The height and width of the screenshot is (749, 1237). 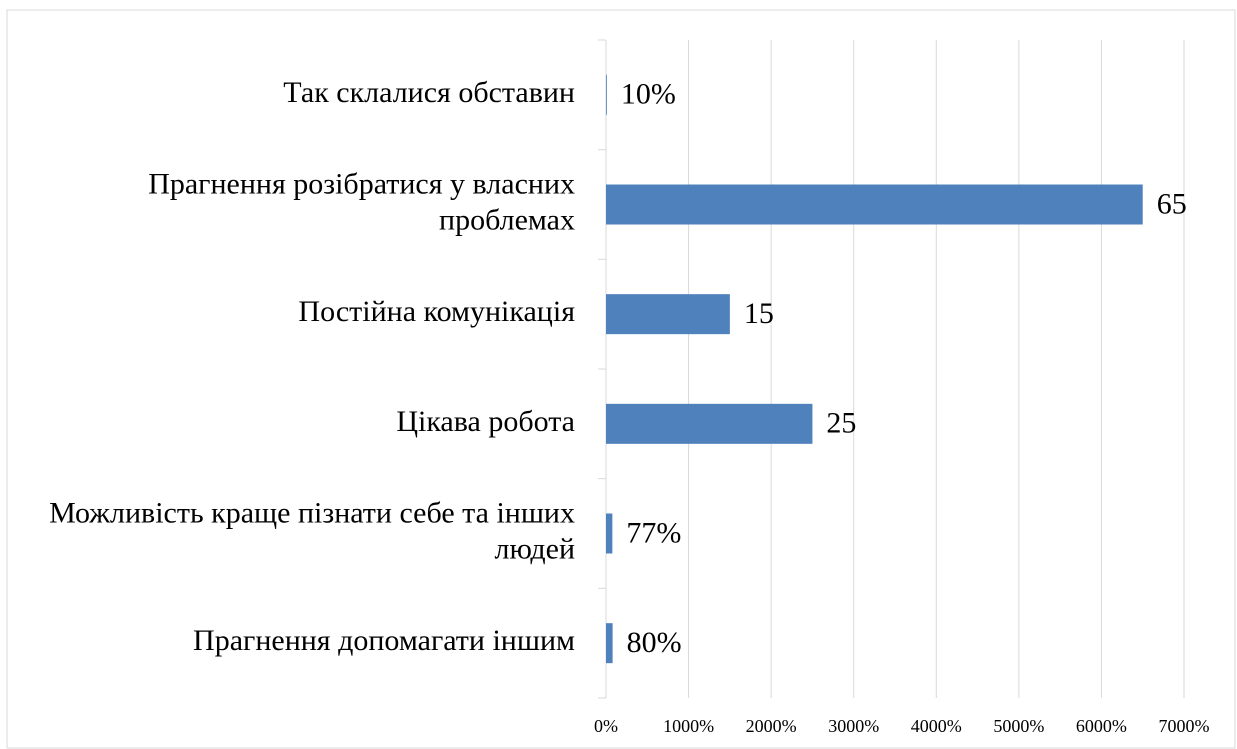 What do you see at coordinates (853, 726) in the screenshot?
I see `x-tick-label: 3000%` at bounding box center [853, 726].